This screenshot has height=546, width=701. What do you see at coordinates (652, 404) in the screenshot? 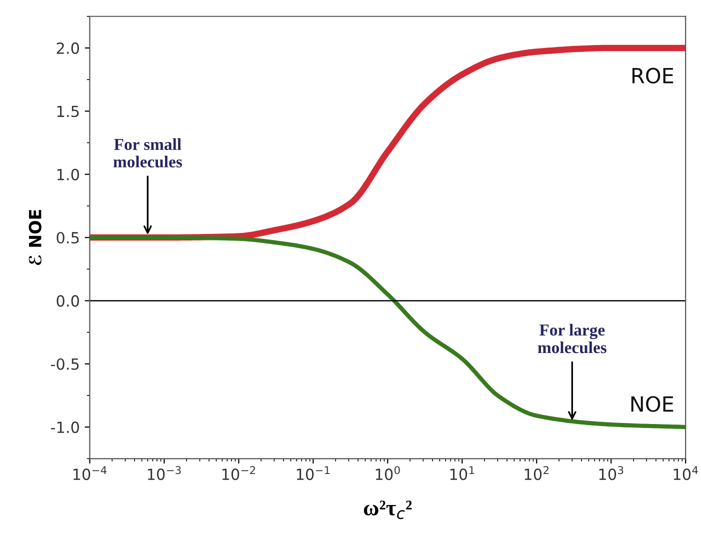
I see `series-label: NOE` at bounding box center [652, 404].